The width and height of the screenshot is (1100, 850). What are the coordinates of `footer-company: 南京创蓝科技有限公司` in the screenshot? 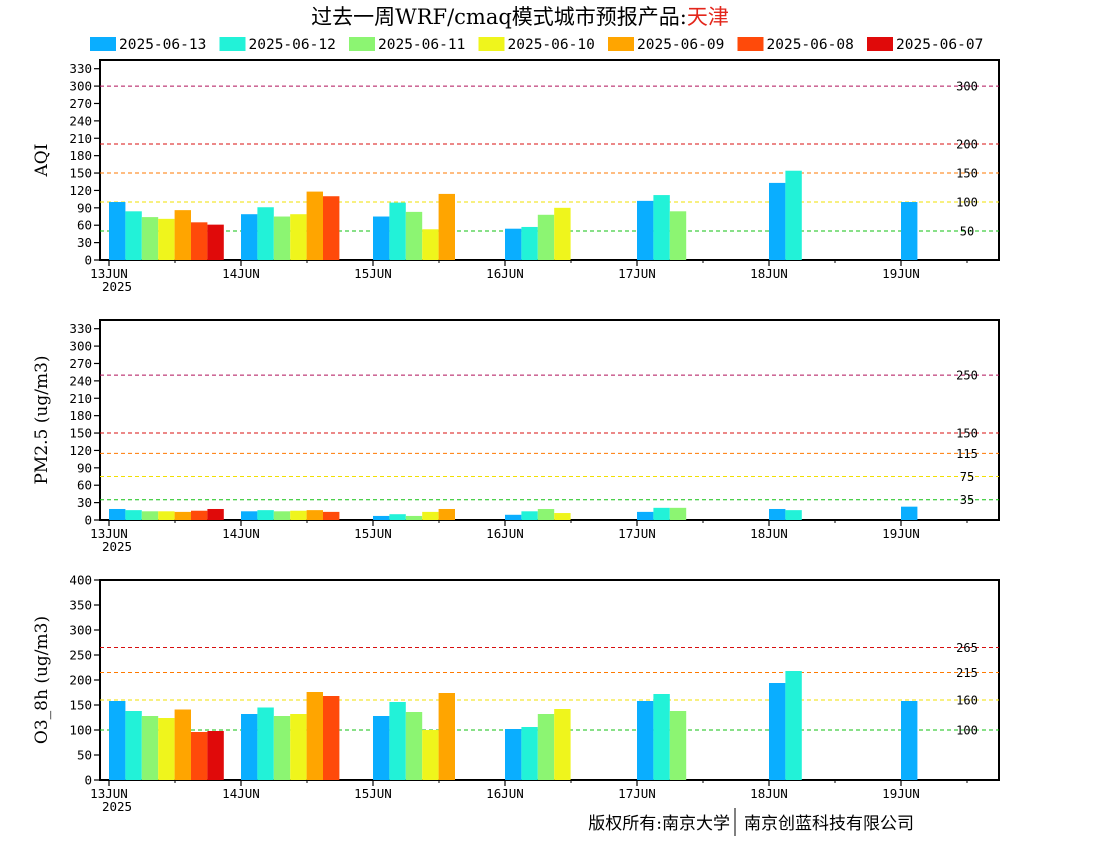 It's located at (829, 824).